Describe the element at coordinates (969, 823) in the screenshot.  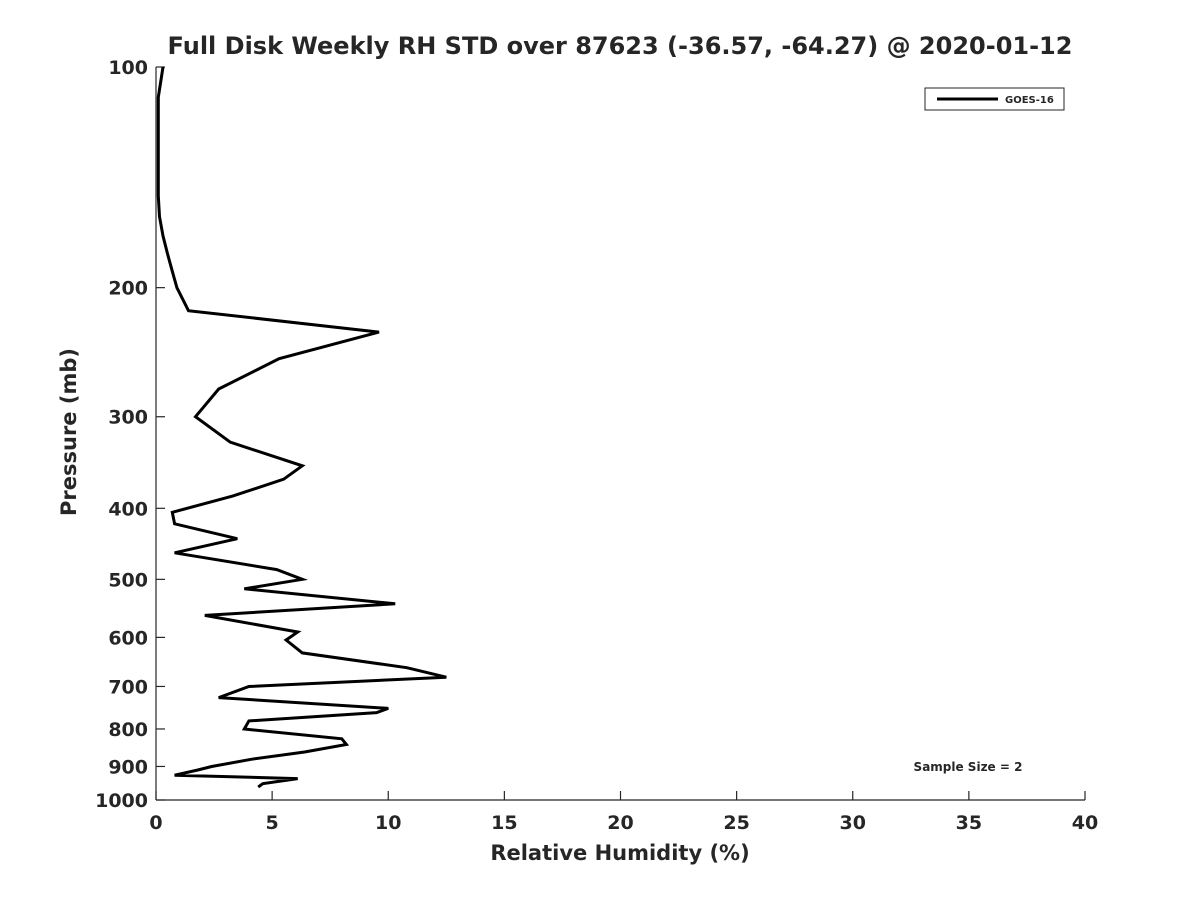
I see `x-tick-label: 35` at that location.